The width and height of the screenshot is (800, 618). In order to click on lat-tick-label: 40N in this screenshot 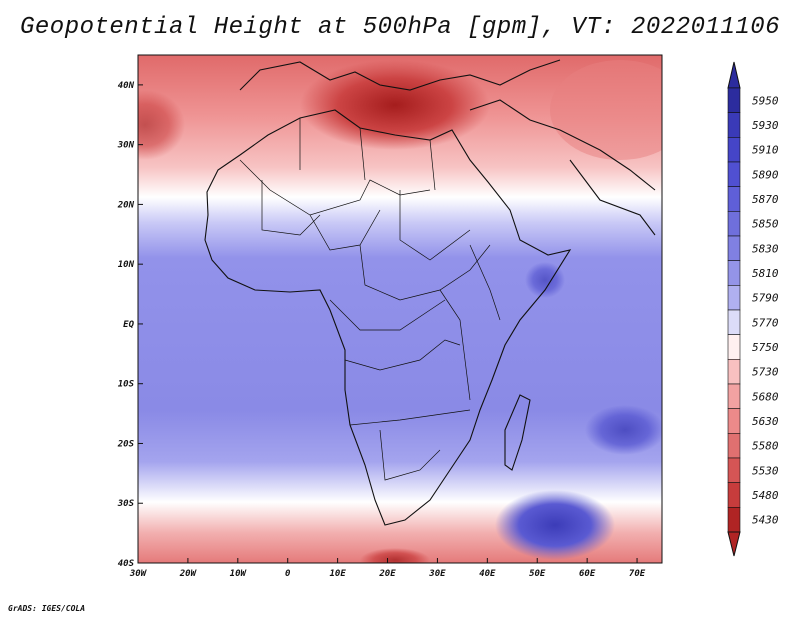, I will do `click(126, 86)`.